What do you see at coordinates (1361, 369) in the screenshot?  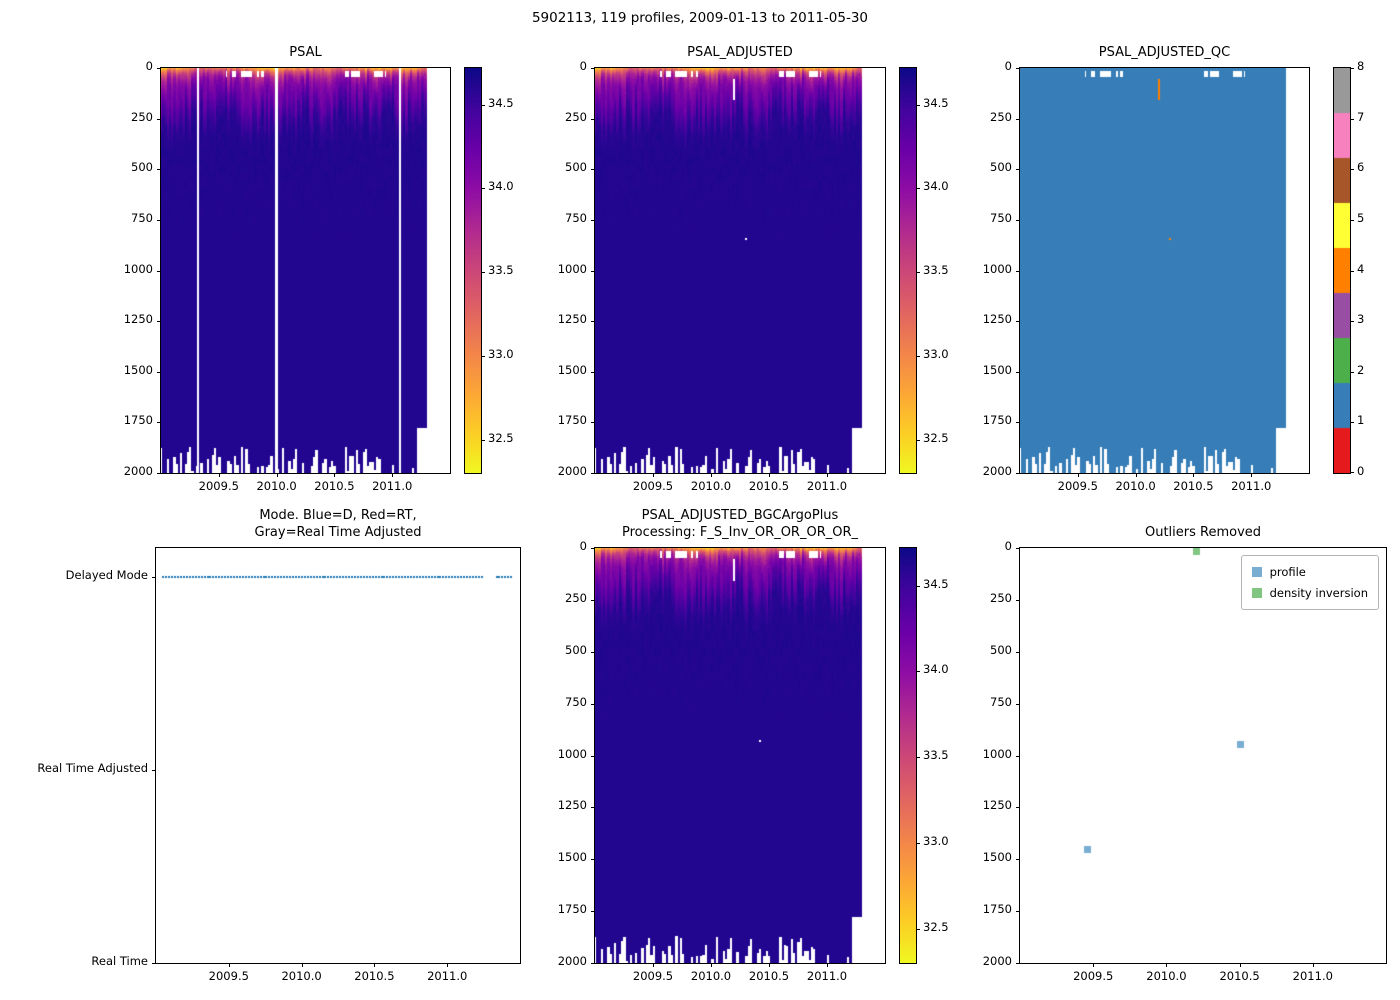 I see `colorbar-tick-label: 2` at bounding box center [1361, 369].